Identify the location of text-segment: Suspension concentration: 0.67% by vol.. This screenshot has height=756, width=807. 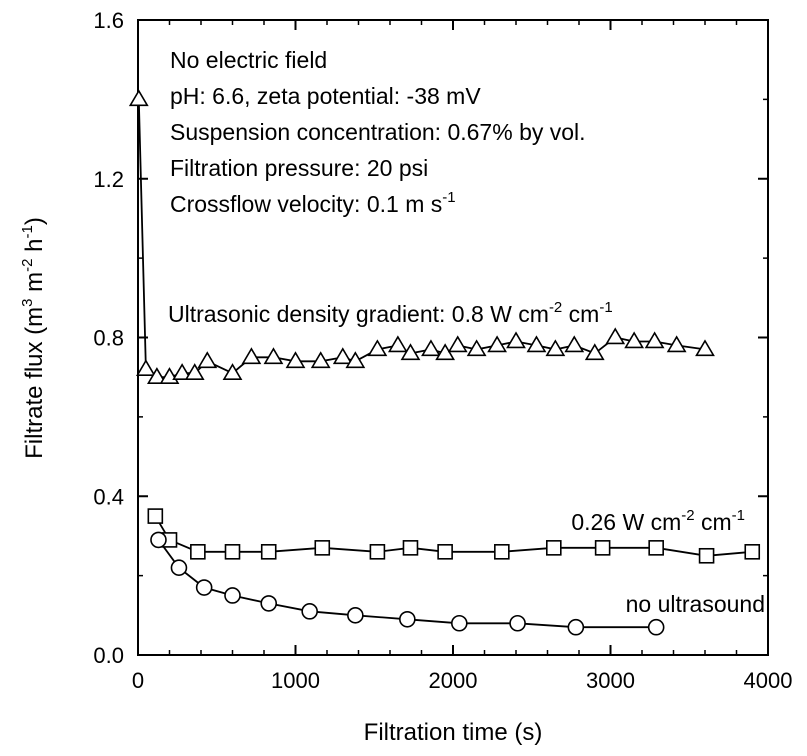
(378, 132).